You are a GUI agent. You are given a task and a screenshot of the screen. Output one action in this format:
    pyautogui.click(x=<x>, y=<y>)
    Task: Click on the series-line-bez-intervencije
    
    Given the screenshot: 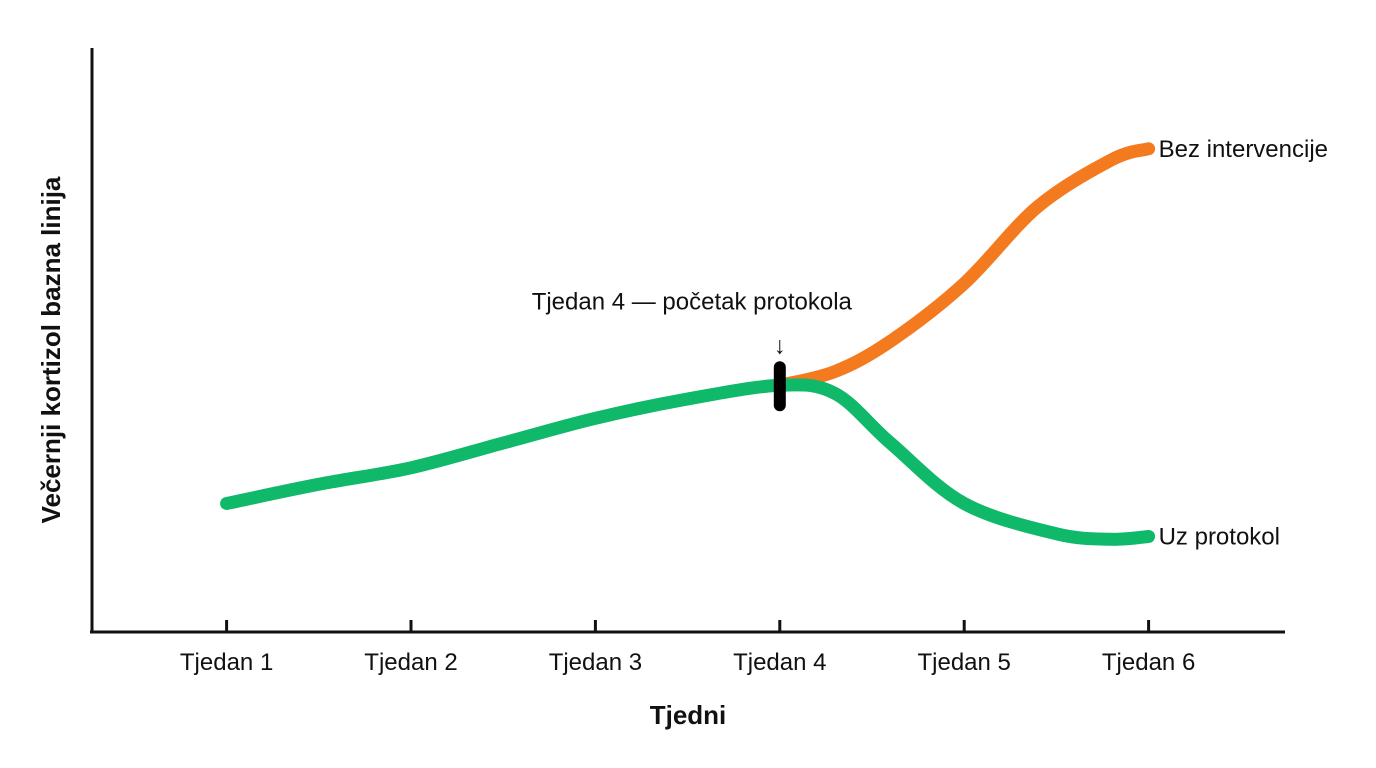 What is the action you would take?
    pyautogui.click(x=964, y=267)
    